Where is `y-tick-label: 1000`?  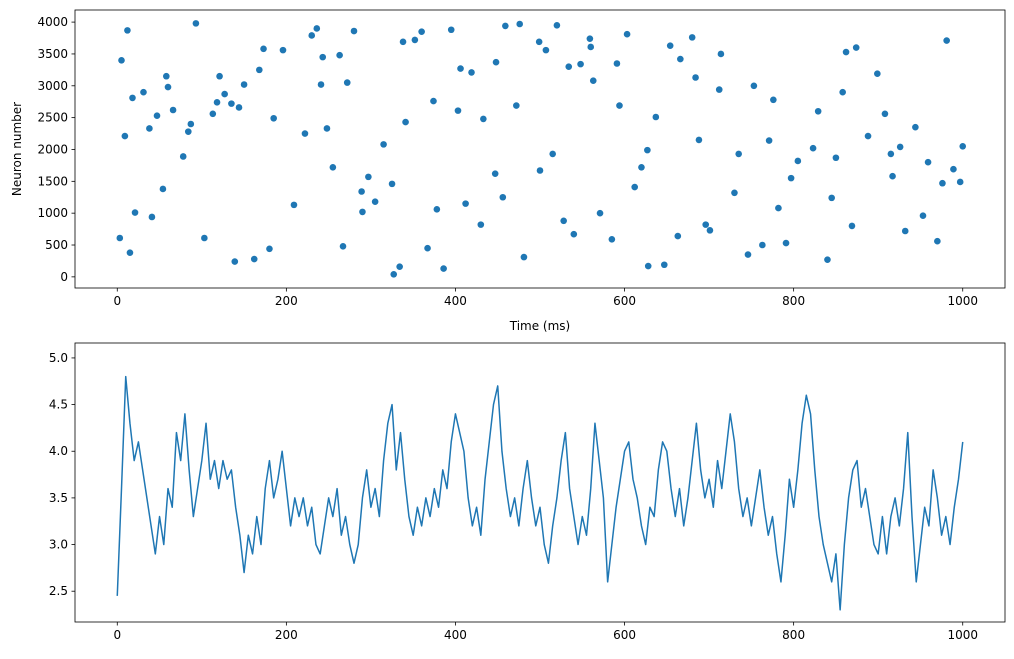
y-tick-label: 1000 is located at coordinates (52, 213).